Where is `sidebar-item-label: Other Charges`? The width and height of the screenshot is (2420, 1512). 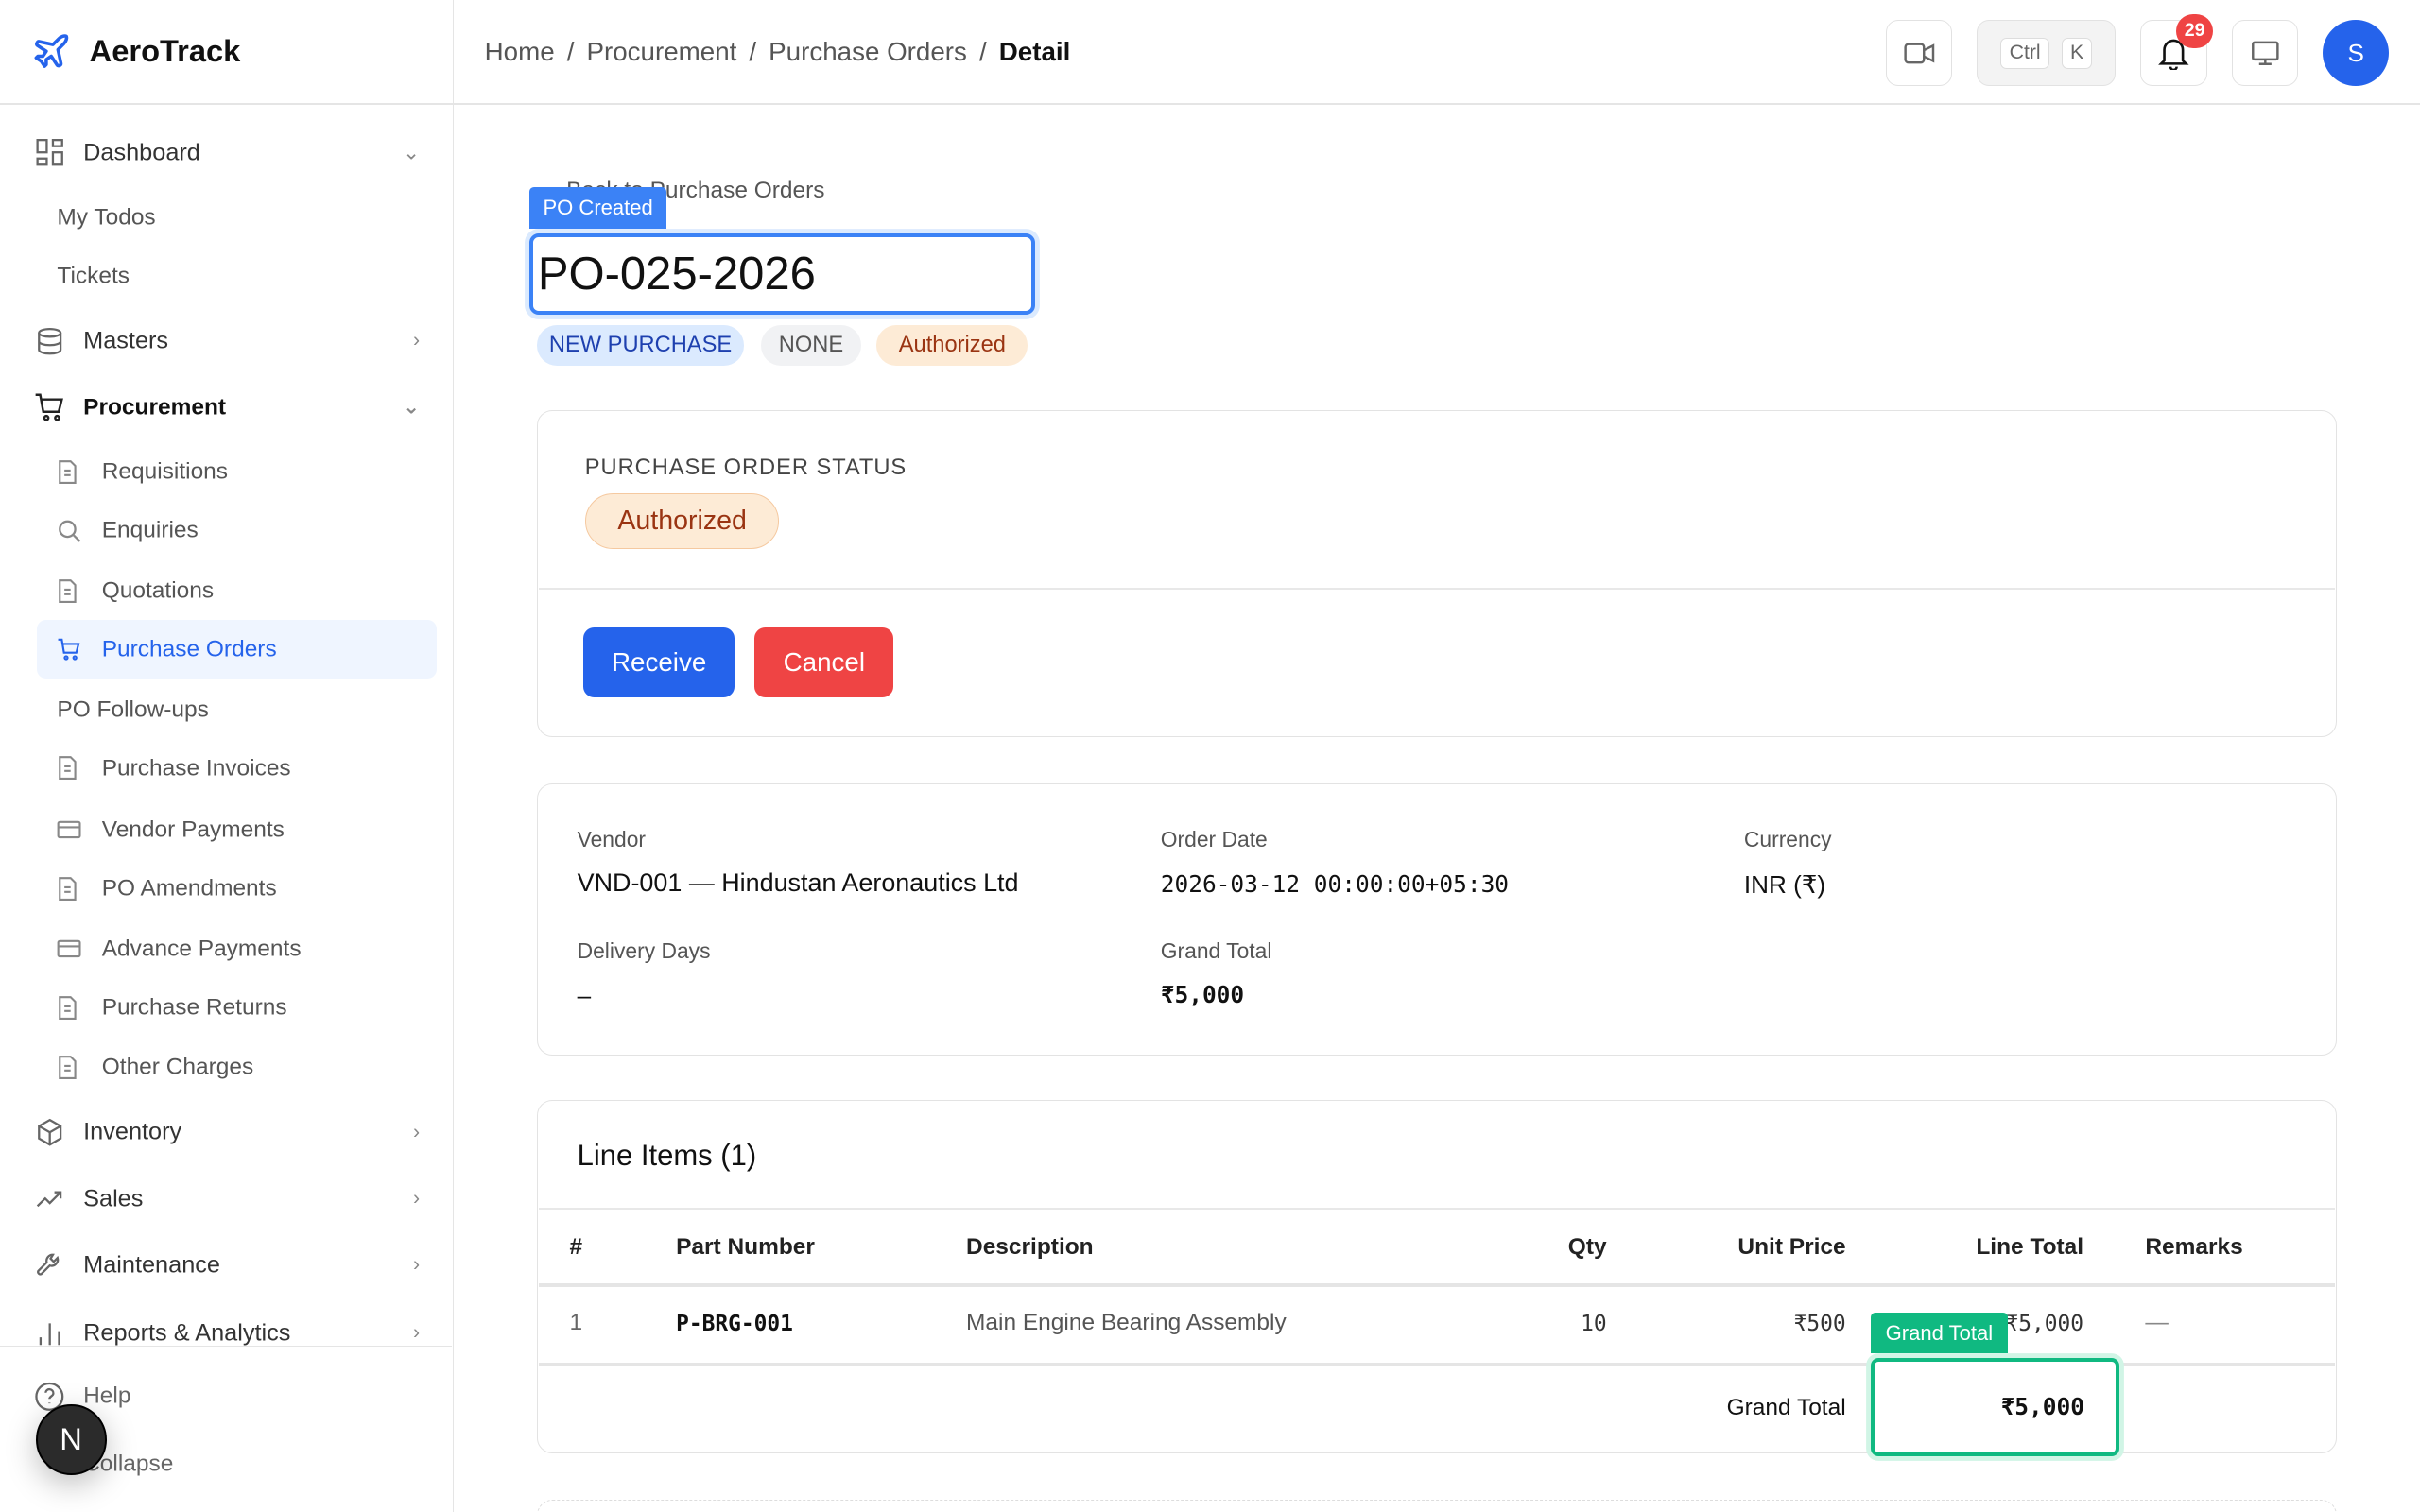 sidebar-item-label: Other Charges is located at coordinates (177, 1067).